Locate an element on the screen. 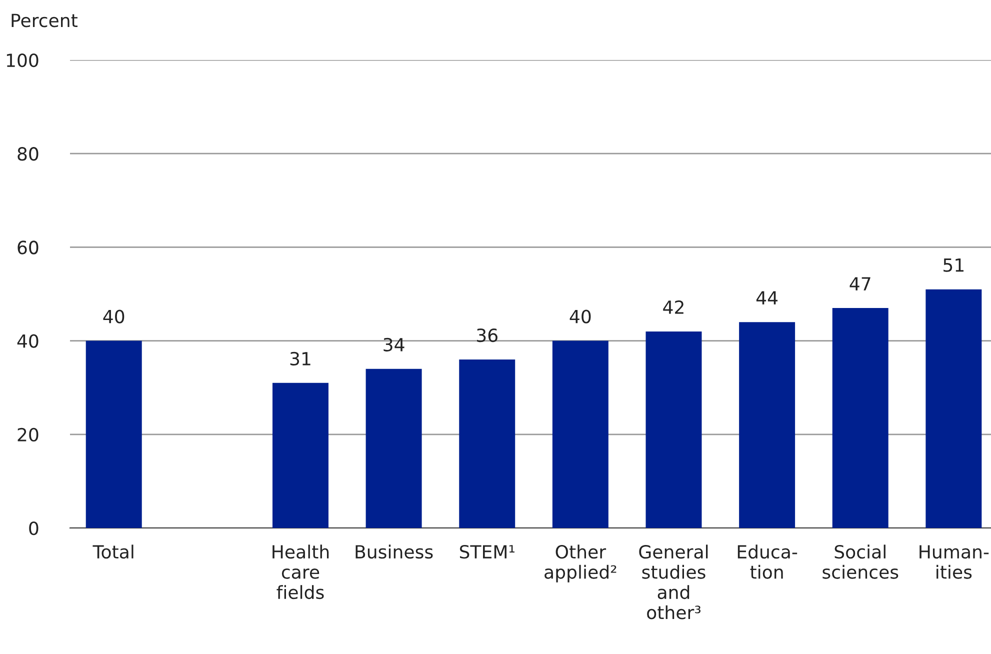  x-tick-label: Health care fields is located at coordinates (300, 572).